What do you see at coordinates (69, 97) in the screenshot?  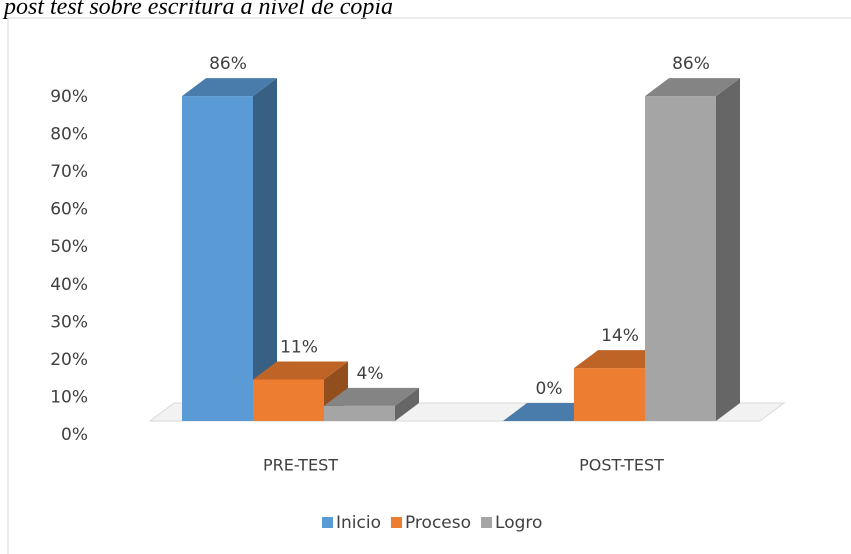 I see `y-tick-label: 90%` at bounding box center [69, 97].